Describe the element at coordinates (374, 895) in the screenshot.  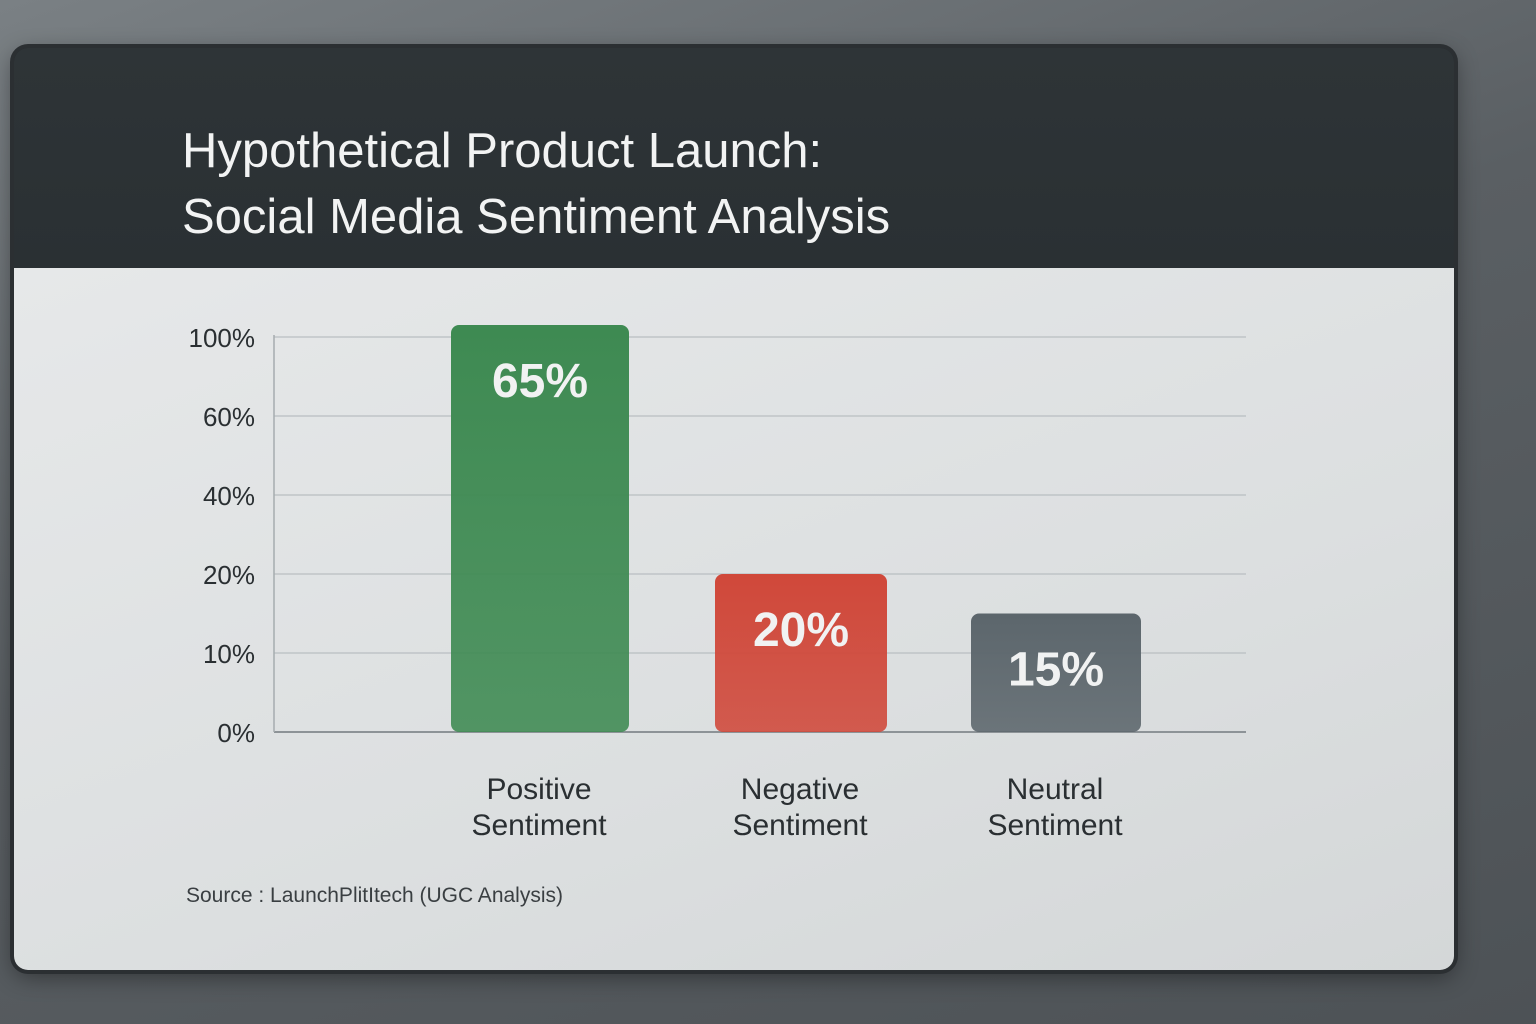
I see `source-note: Source : LaunchPlitItech (UGC Analysis)` at that location.